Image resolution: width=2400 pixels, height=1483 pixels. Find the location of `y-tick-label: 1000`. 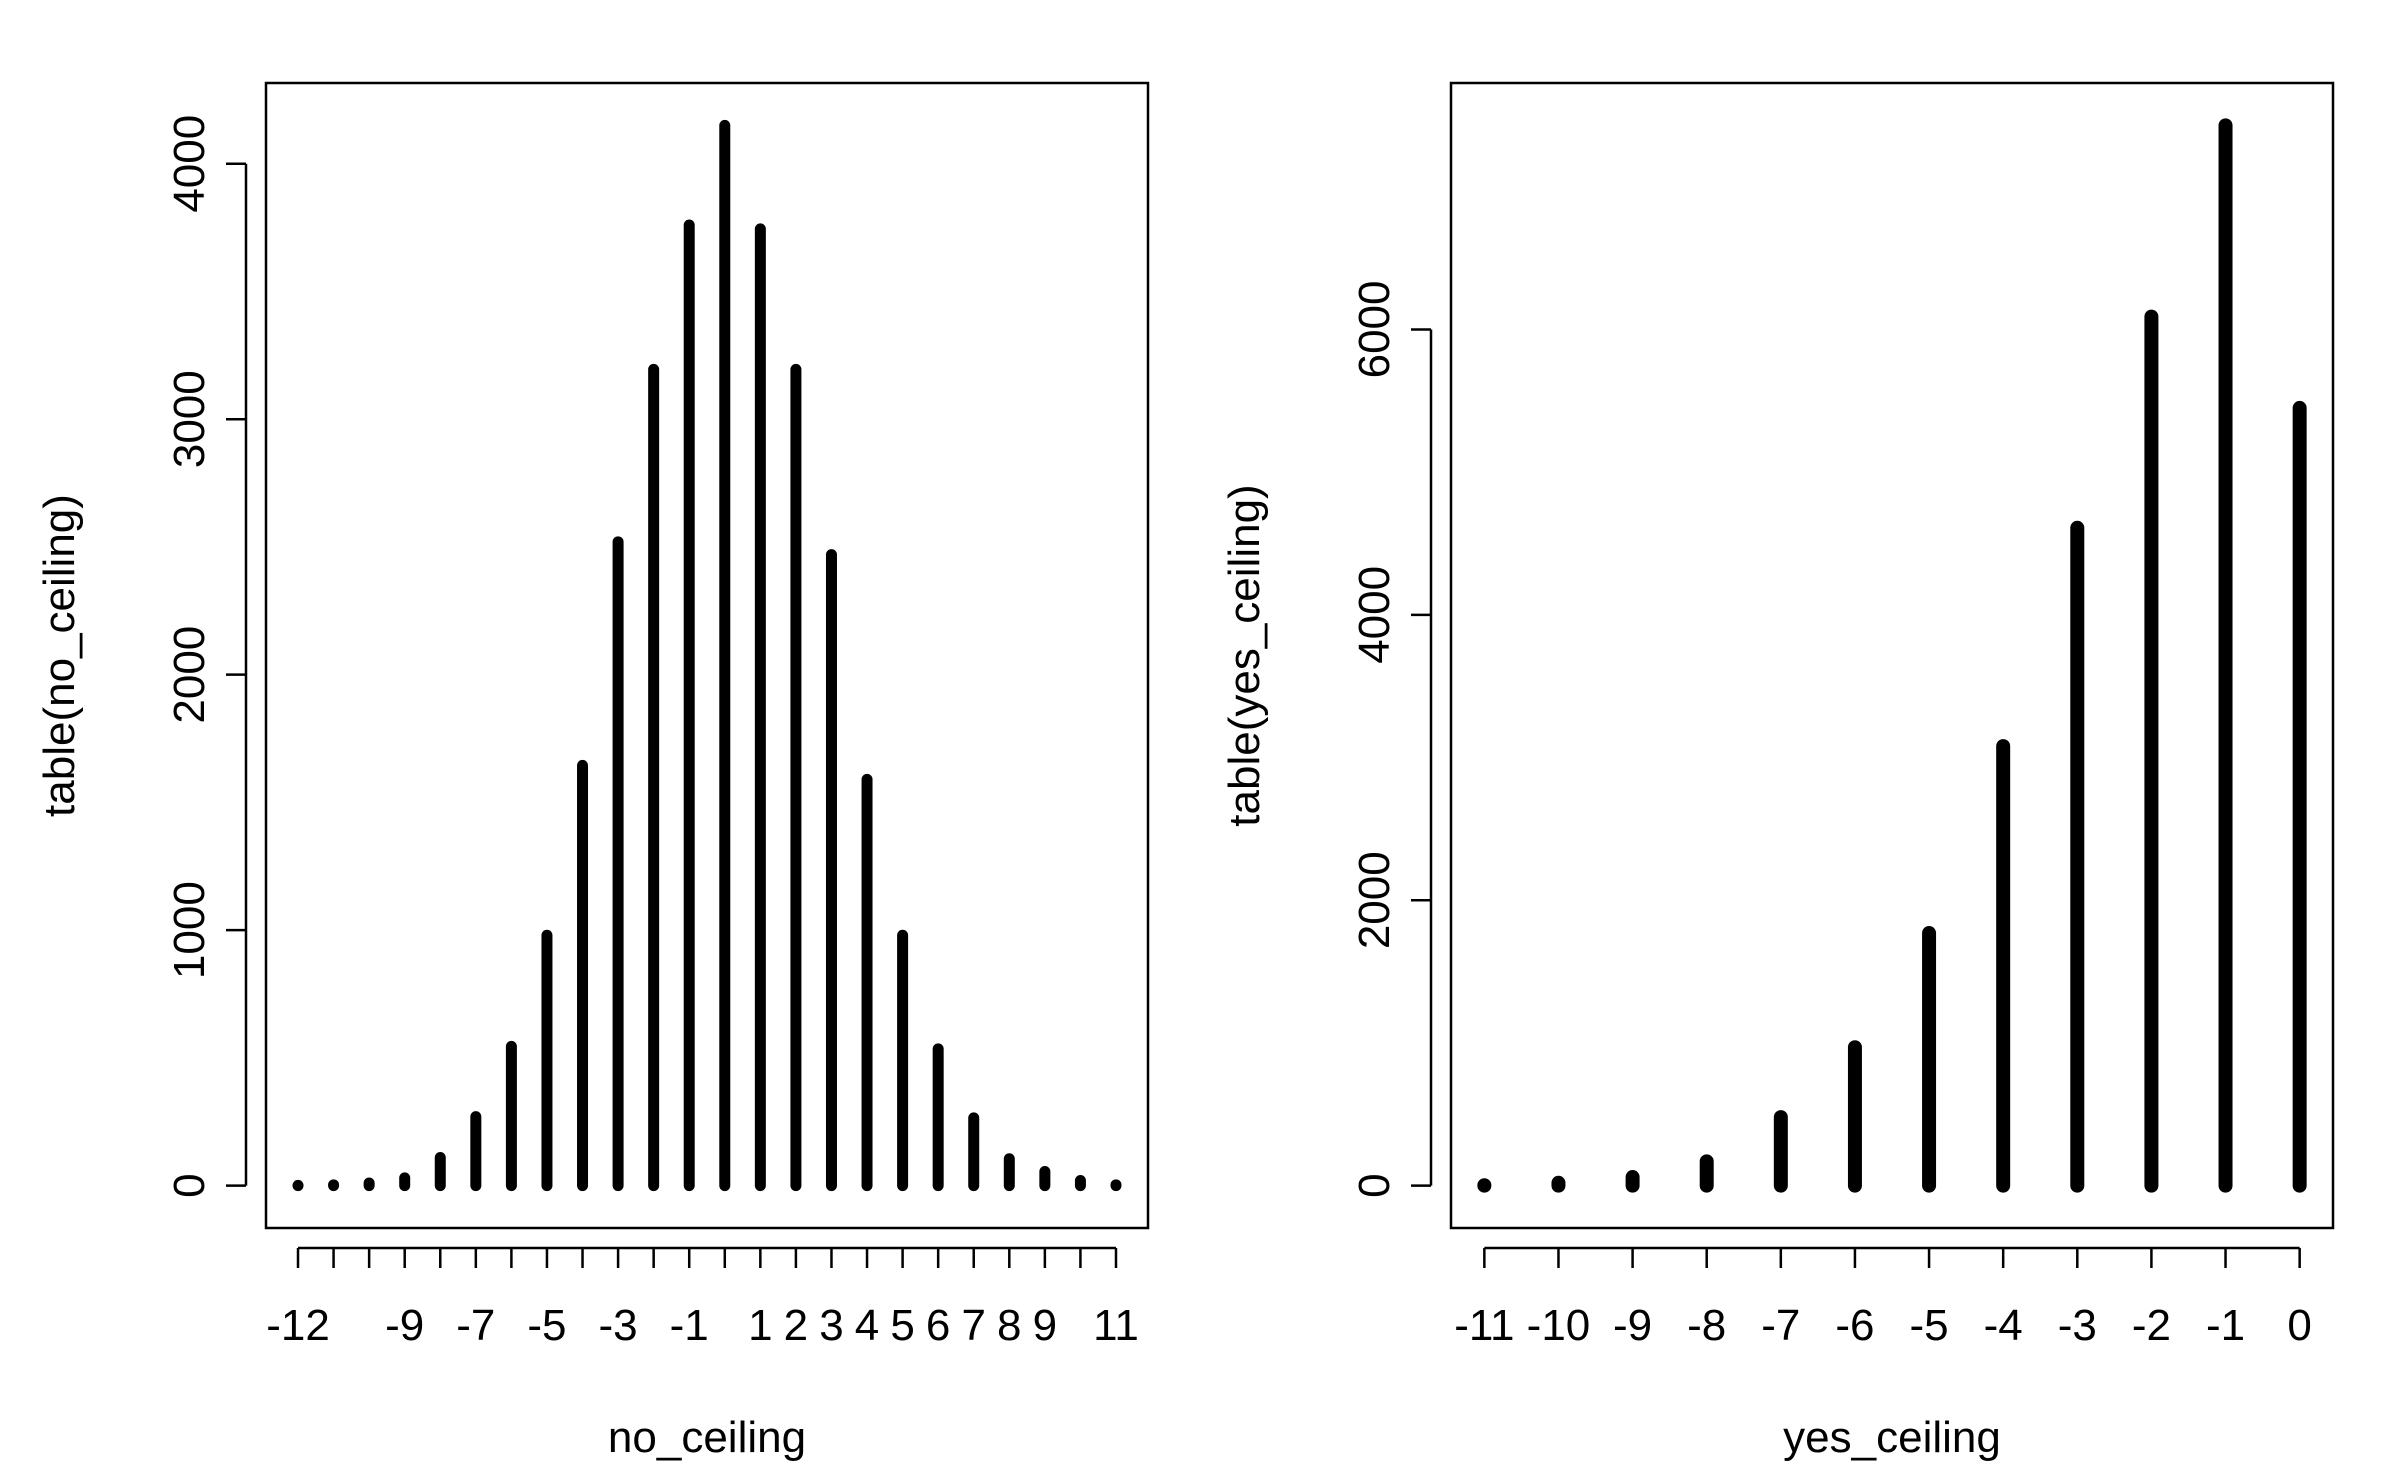

y-tick-label: 1000 is located at coordinates (189, 930).